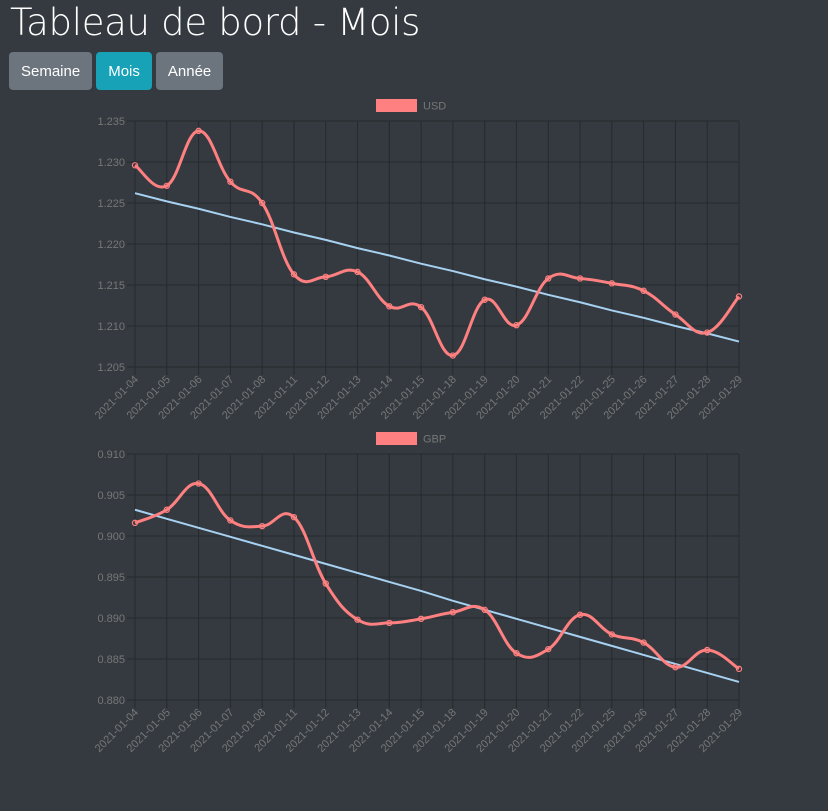 This screenshot has width=828, height=811. What do you see at coordinates (51, 71) in the screenshot?
I see `week-button: Semaine` at bounding box center [51, 71].